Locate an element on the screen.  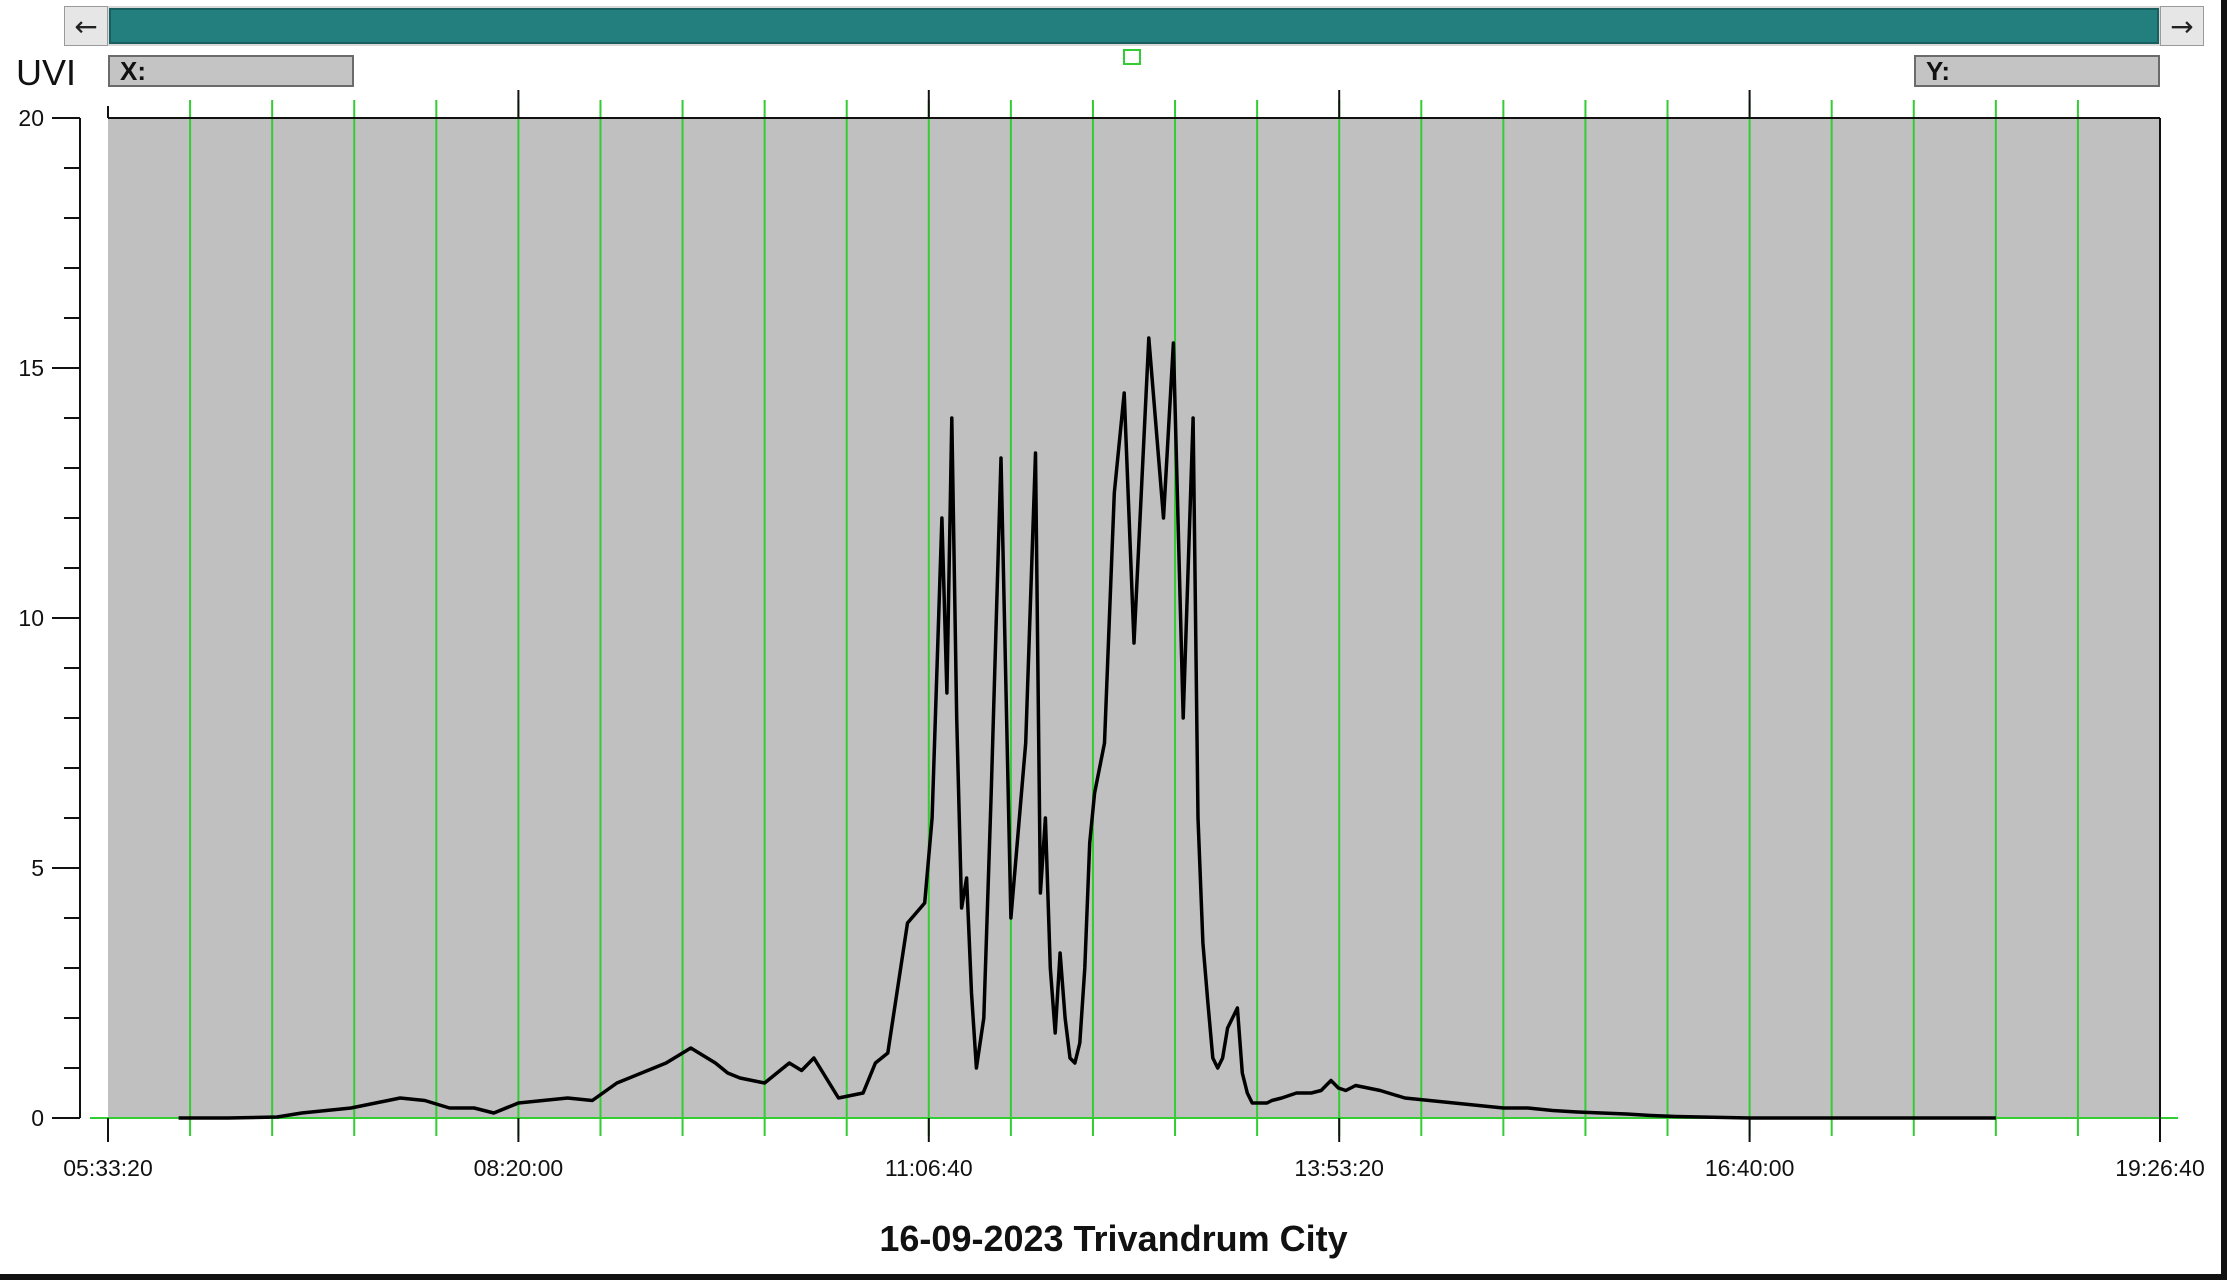
horizontal-scrollbar is located at coordinates (1134, 26).